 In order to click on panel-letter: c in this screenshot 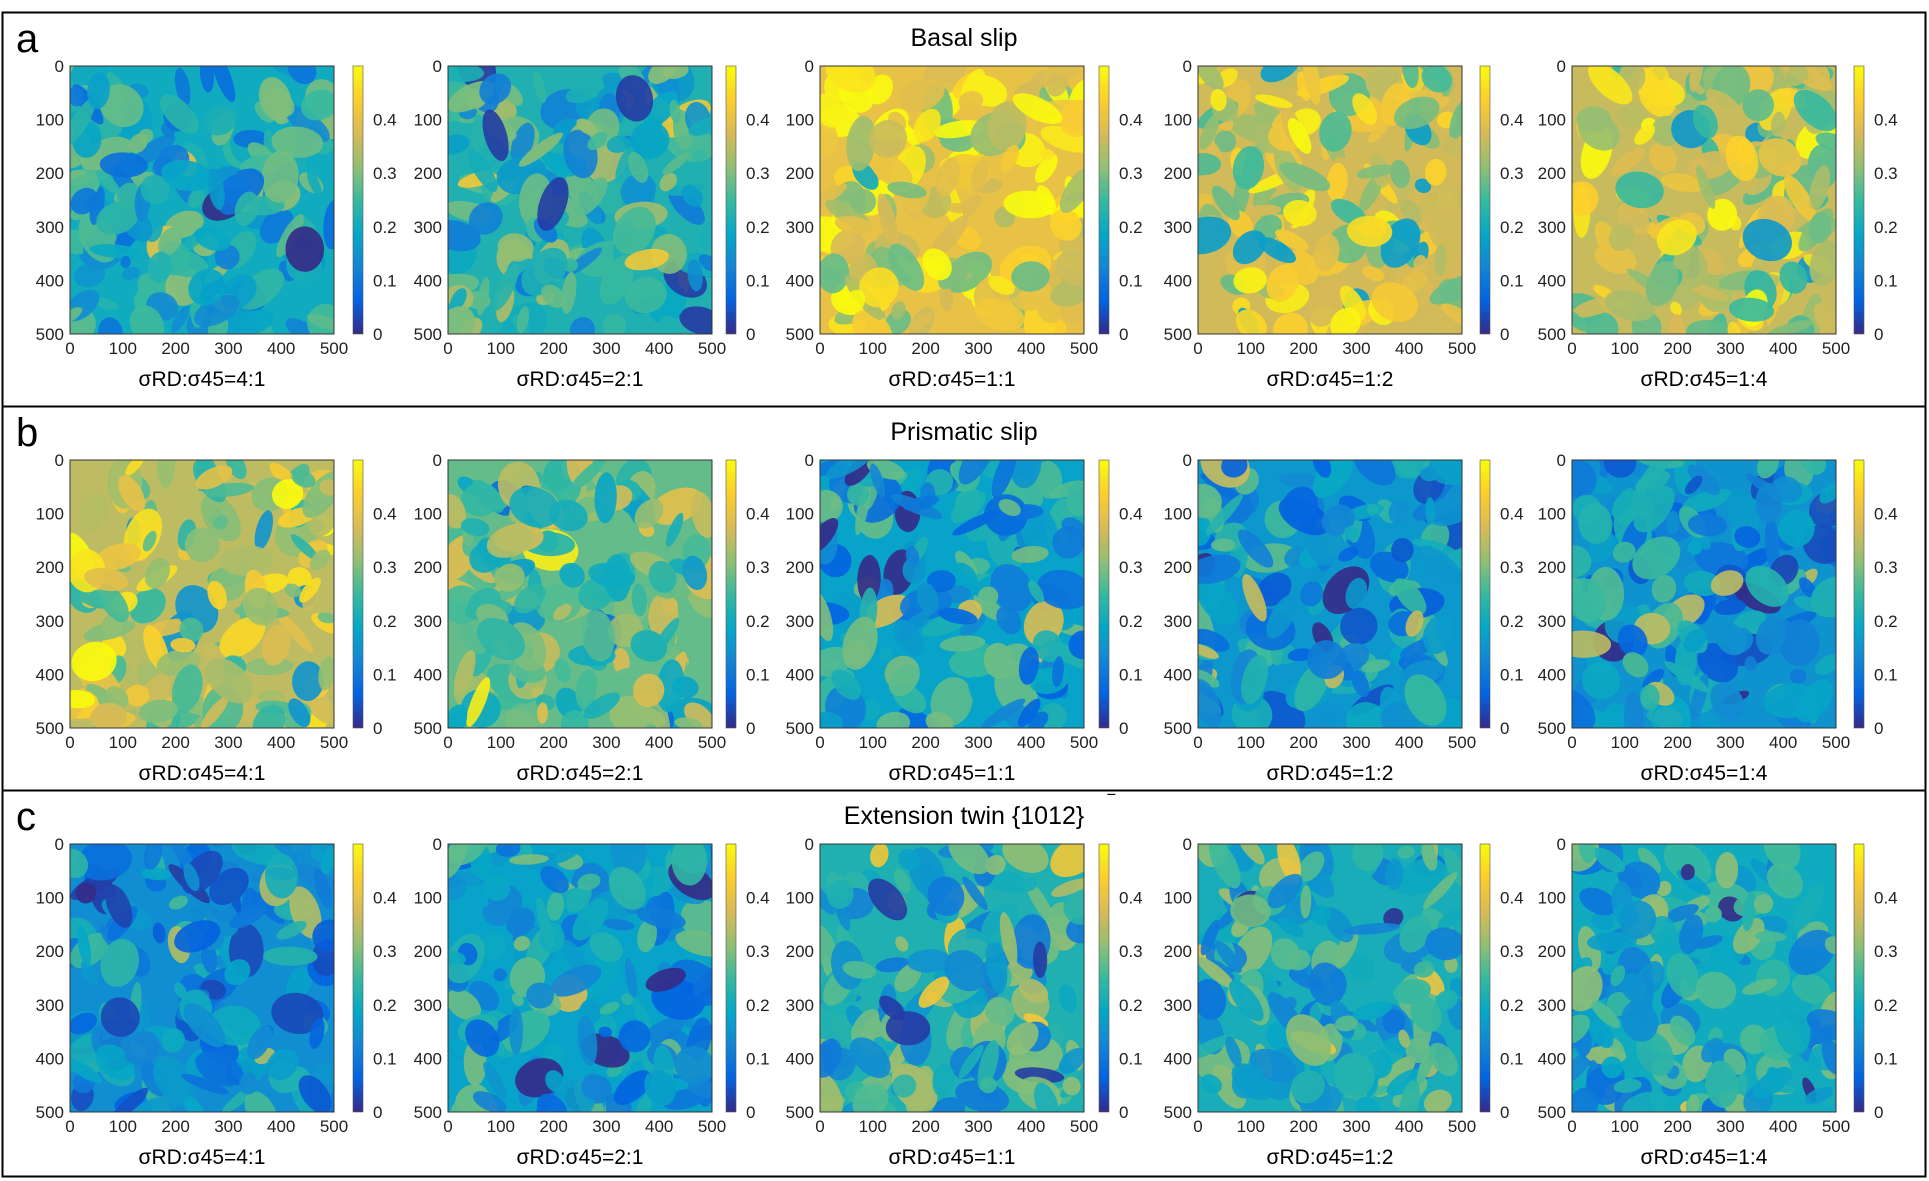, I will do `click(26, 817)`.